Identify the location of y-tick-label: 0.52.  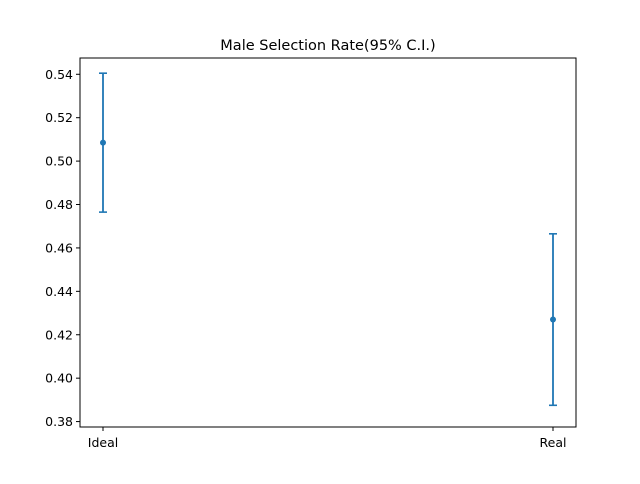
(59, 117).